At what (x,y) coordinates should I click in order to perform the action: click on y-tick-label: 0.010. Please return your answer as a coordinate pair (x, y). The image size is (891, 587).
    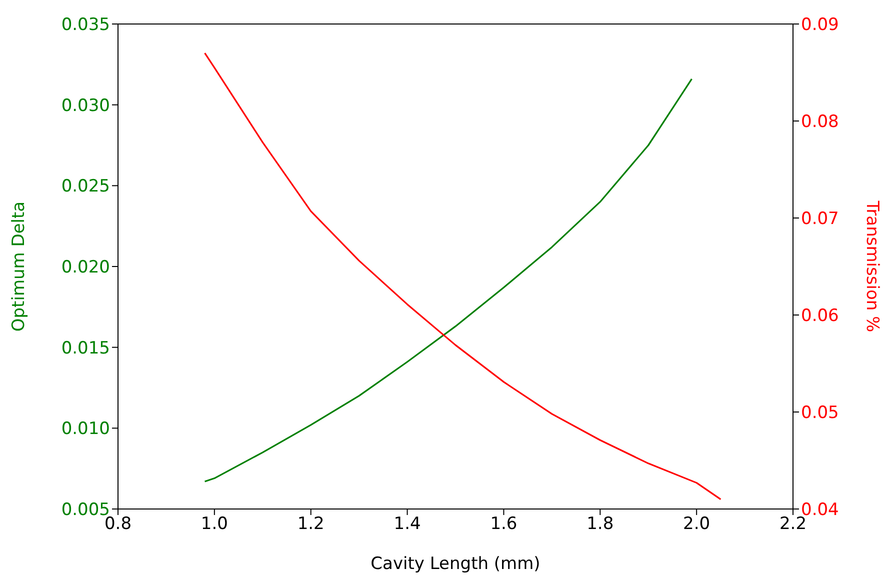
    Looking at the image, I should click on (85, 429).